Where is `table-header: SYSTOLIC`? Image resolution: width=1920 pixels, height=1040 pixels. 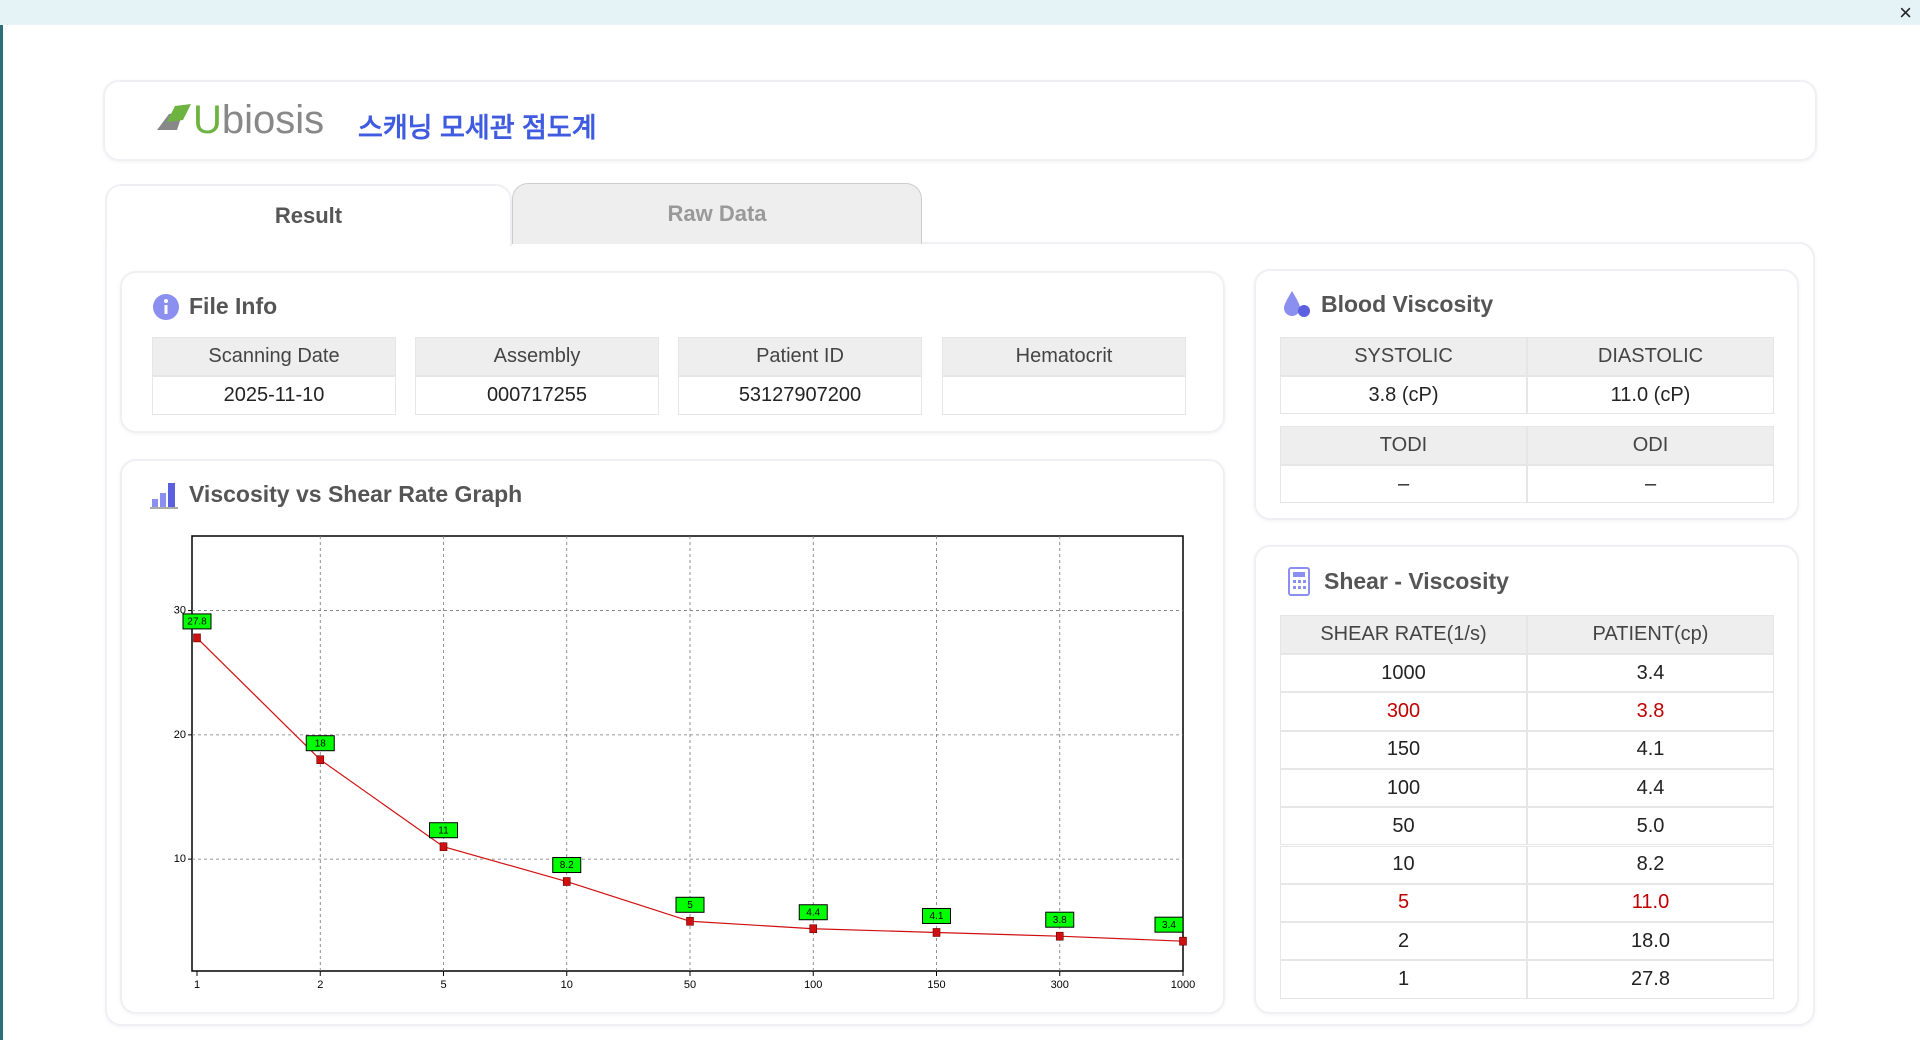
table-header: SYSTOLIC is located at coordinates (1403, 356).